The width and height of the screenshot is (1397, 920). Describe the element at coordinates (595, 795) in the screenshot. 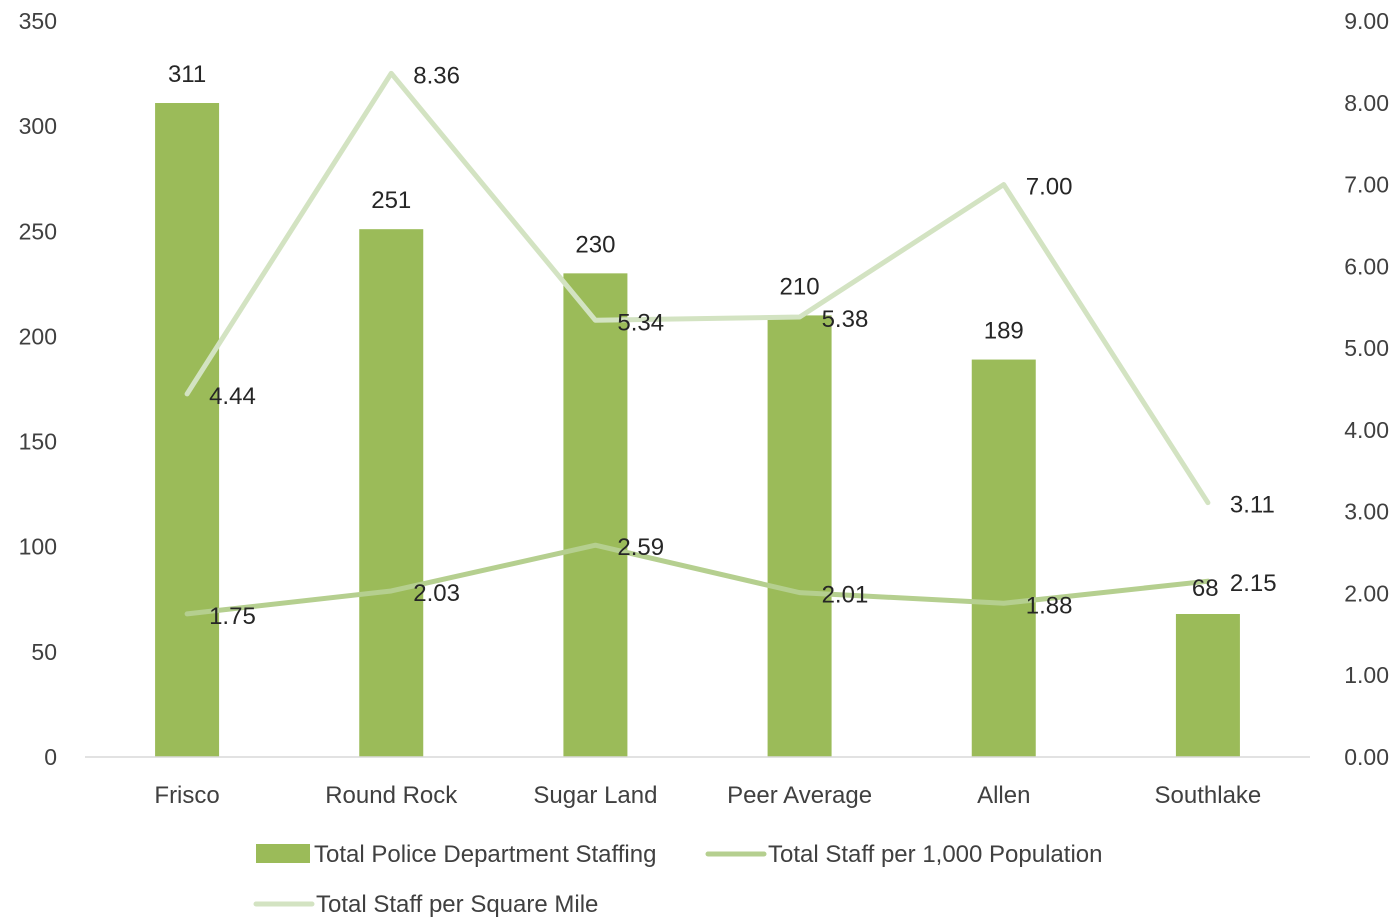

I see `category-label: Sugar Land` at that location.